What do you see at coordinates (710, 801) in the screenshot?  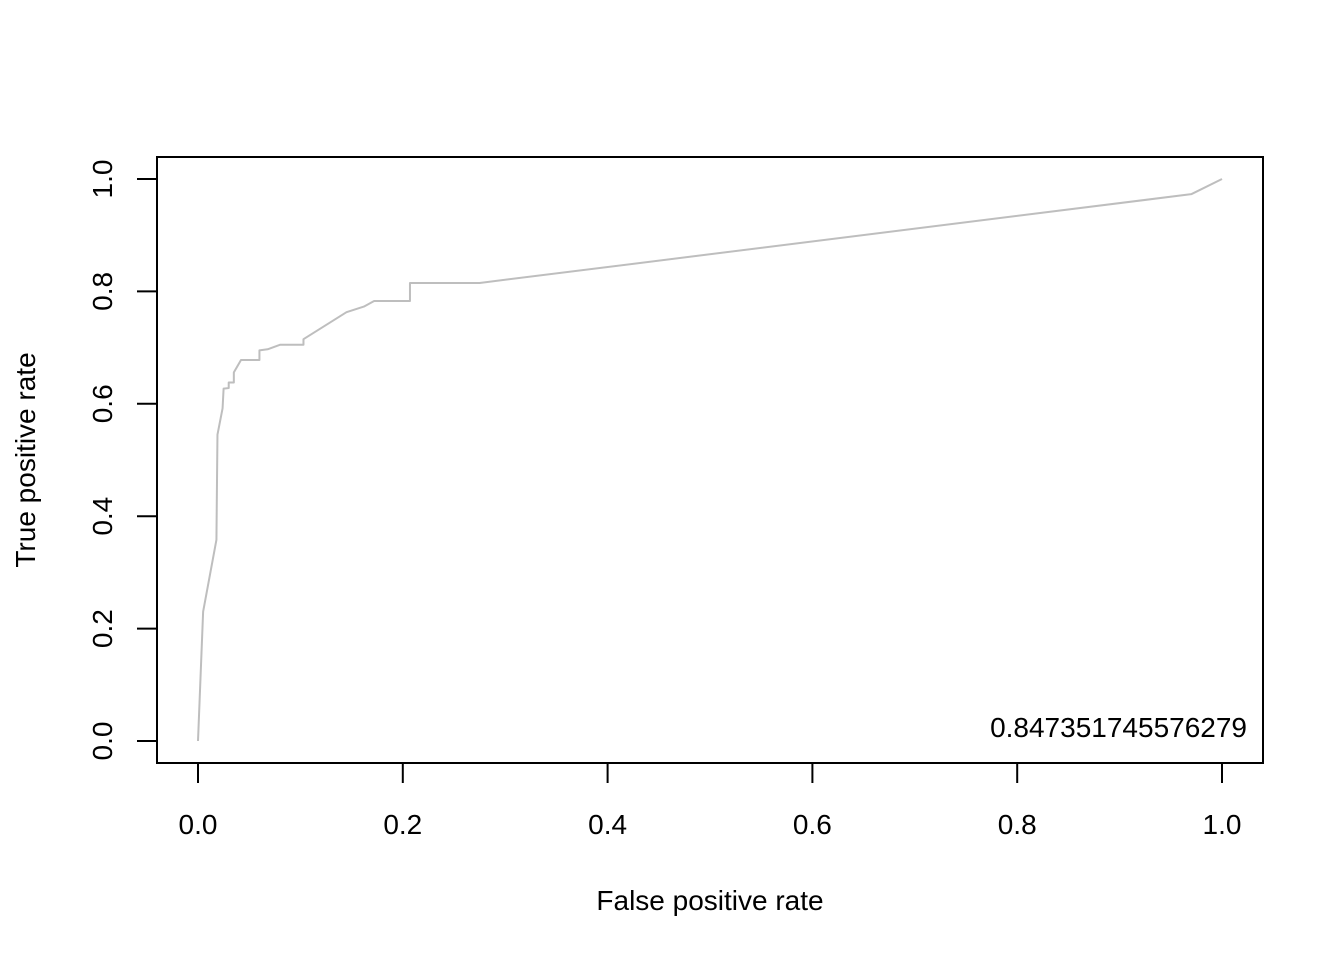 I see `x-axis: 0.0 0.2 0.4 0.6 0.8 1.0` at bounding box center [710, 801].